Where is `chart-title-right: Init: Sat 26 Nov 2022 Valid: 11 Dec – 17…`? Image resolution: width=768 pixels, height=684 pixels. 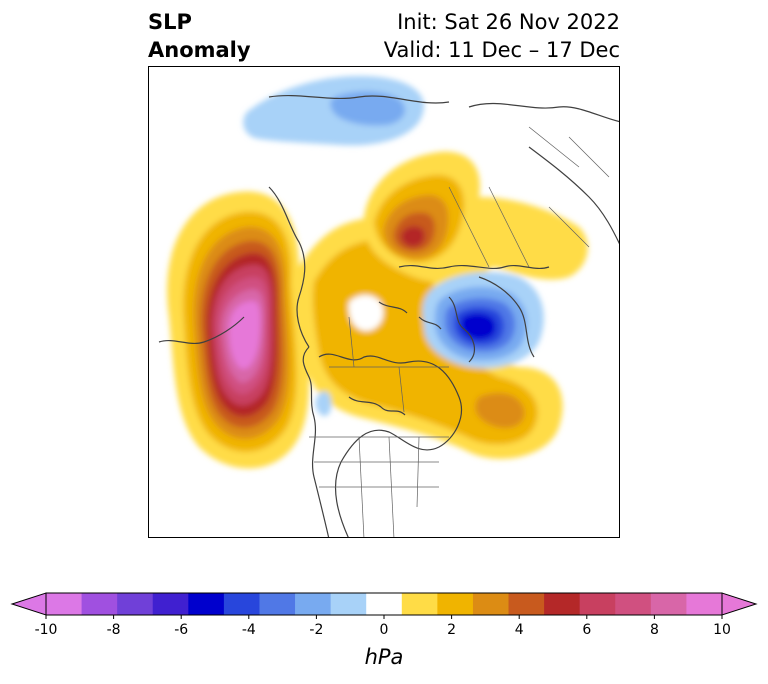
chart-title-right: Init: Sat 26 Nov 2022 Valid: 11 Dec – 17… is located at coordinates (502, 36).